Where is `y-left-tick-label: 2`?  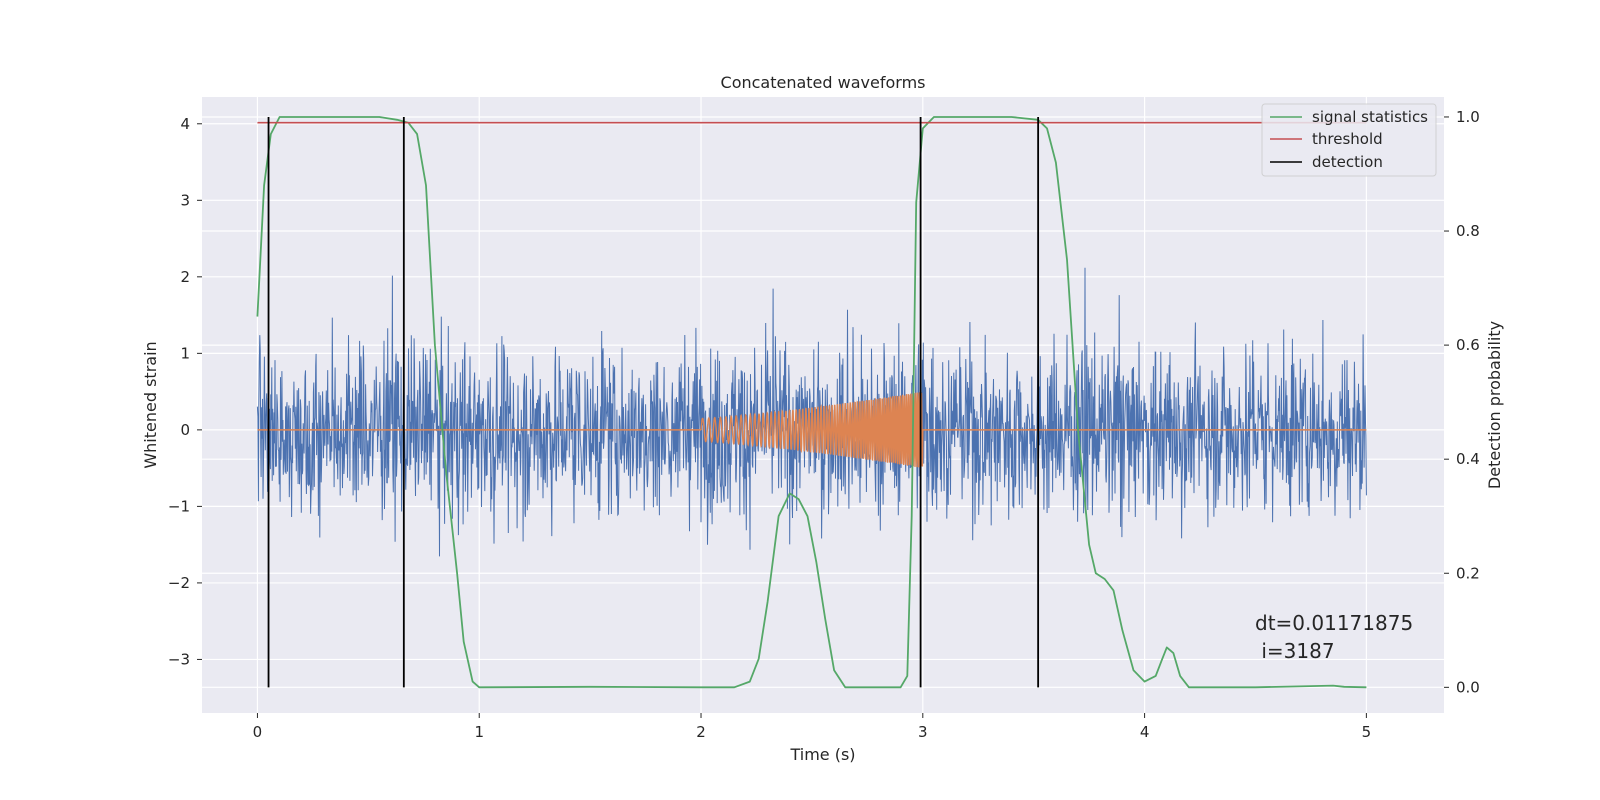
y-left-tick-label: 2 is located at coordinates (185, 277).